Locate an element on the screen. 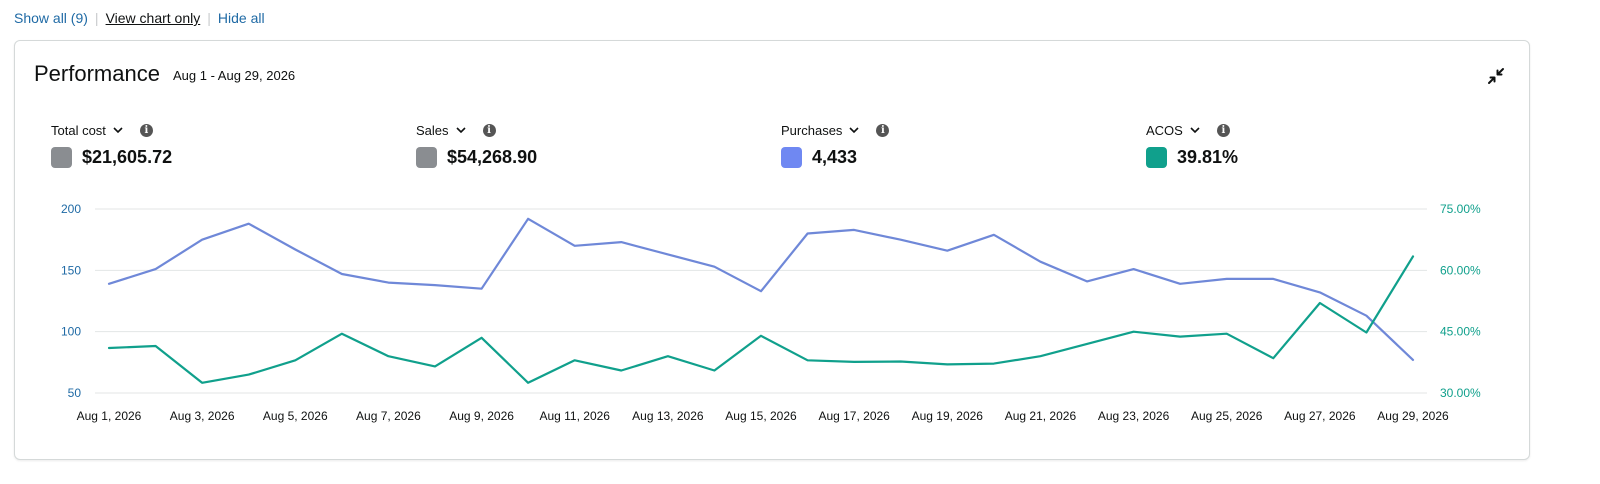 The width and height of the screenshot is (1600, 484). show-all-link: Show all (9) is located at coordinates (51, 18).